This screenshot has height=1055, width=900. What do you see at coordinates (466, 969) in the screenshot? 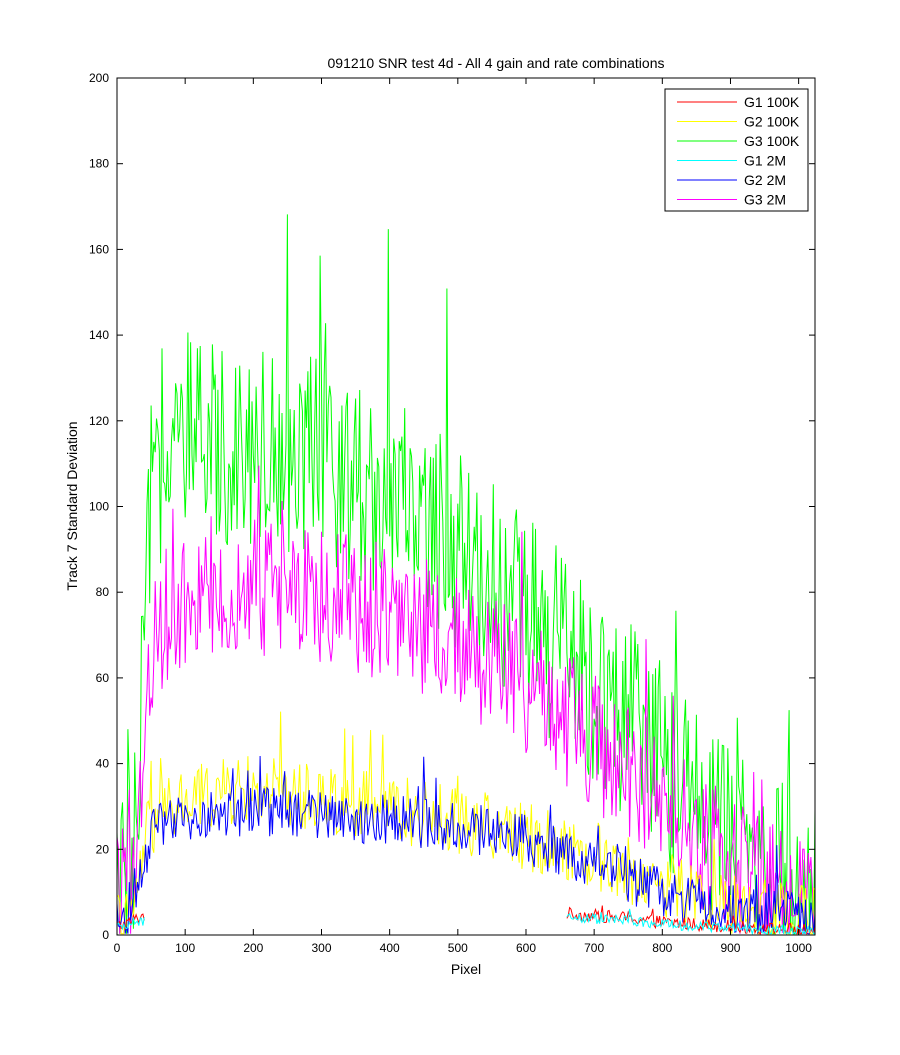
I see `x-axis-label: Pixel` at bounding box center [466, 969].